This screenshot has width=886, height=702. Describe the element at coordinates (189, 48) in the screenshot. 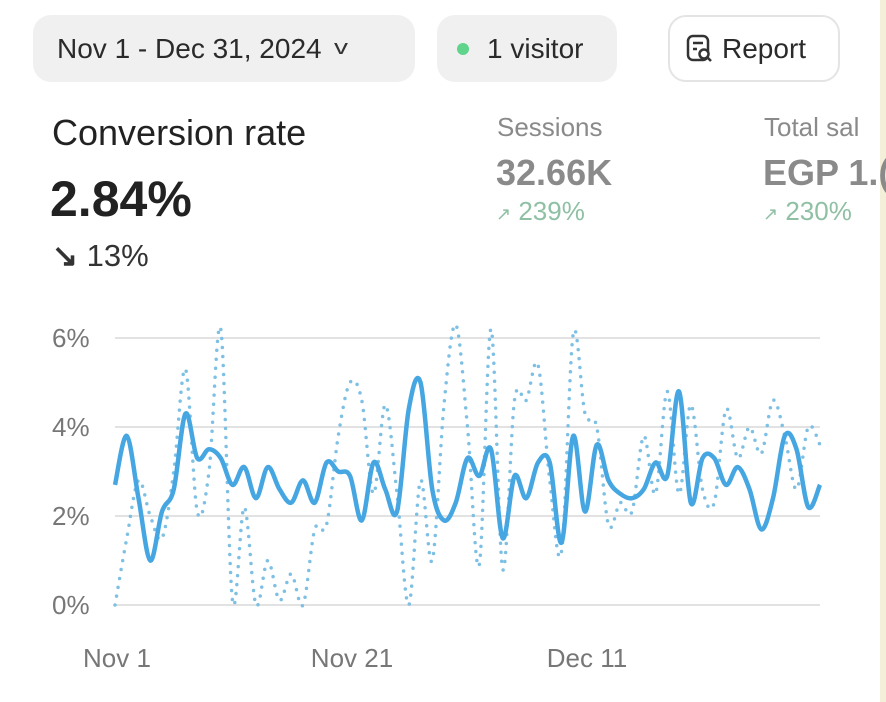

I see `date-range-label: Nov 1 - Dec 31, 2024` at that location.